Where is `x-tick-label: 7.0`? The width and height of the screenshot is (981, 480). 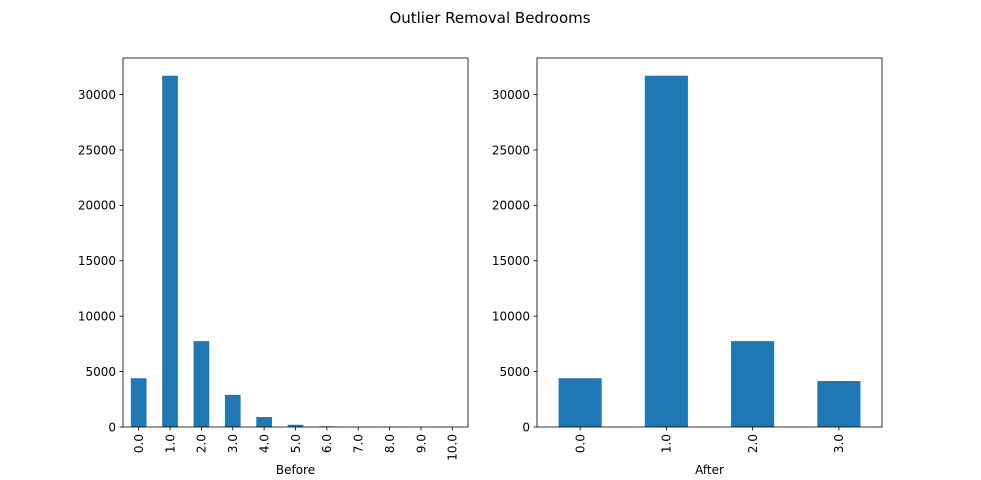 x-tick-label: 7.0 is located at coordinates (359, 443).